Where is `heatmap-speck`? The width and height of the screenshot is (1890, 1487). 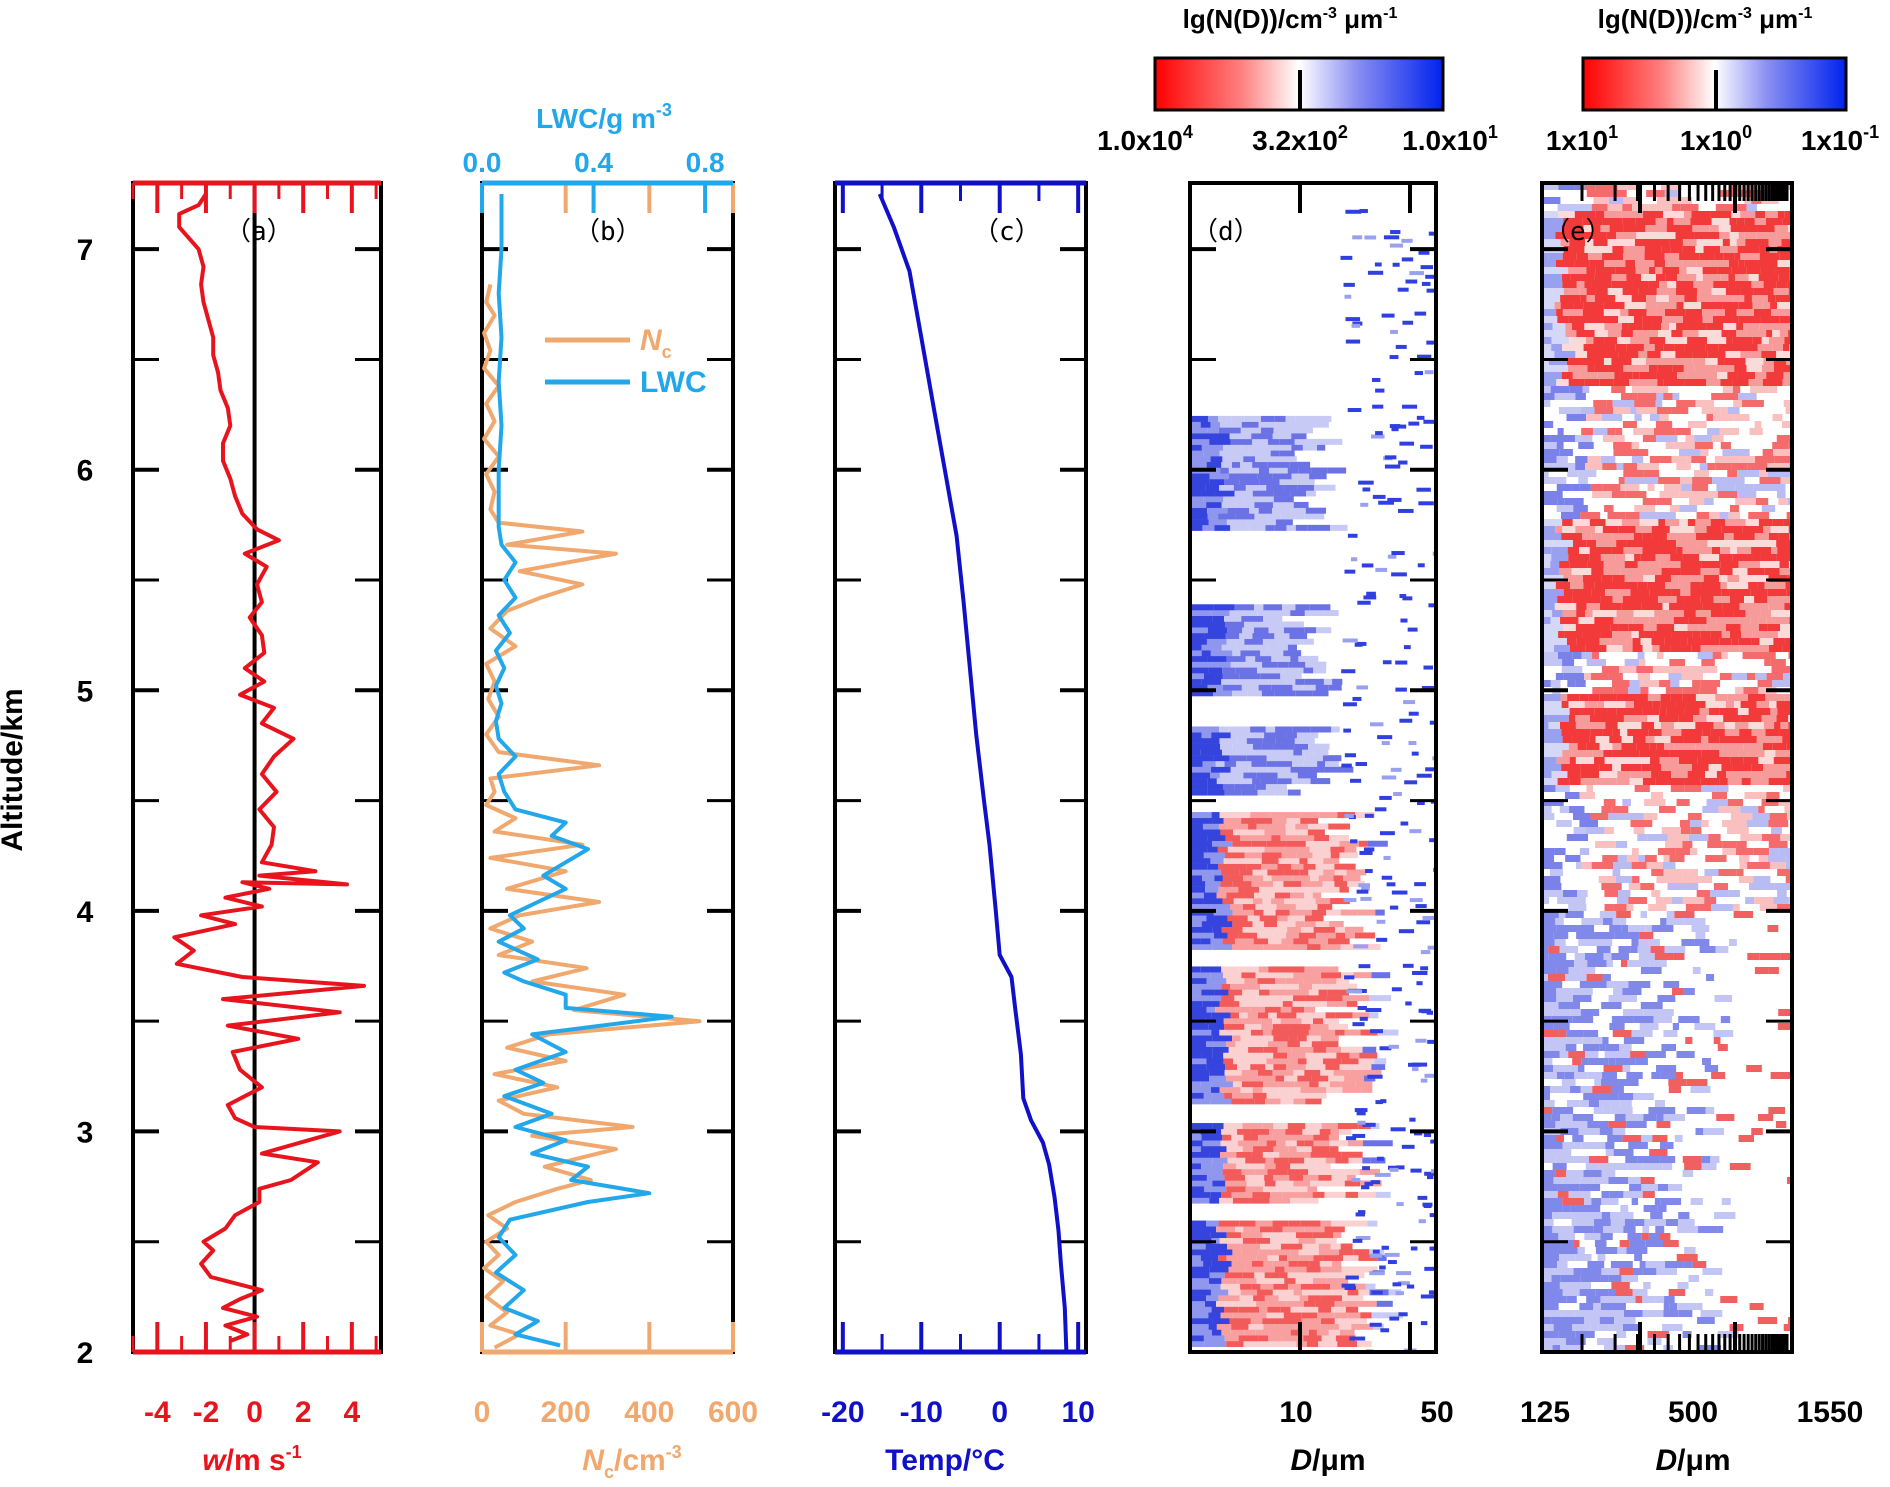 heatmap-speck is located at coordinates (1365, 1187).